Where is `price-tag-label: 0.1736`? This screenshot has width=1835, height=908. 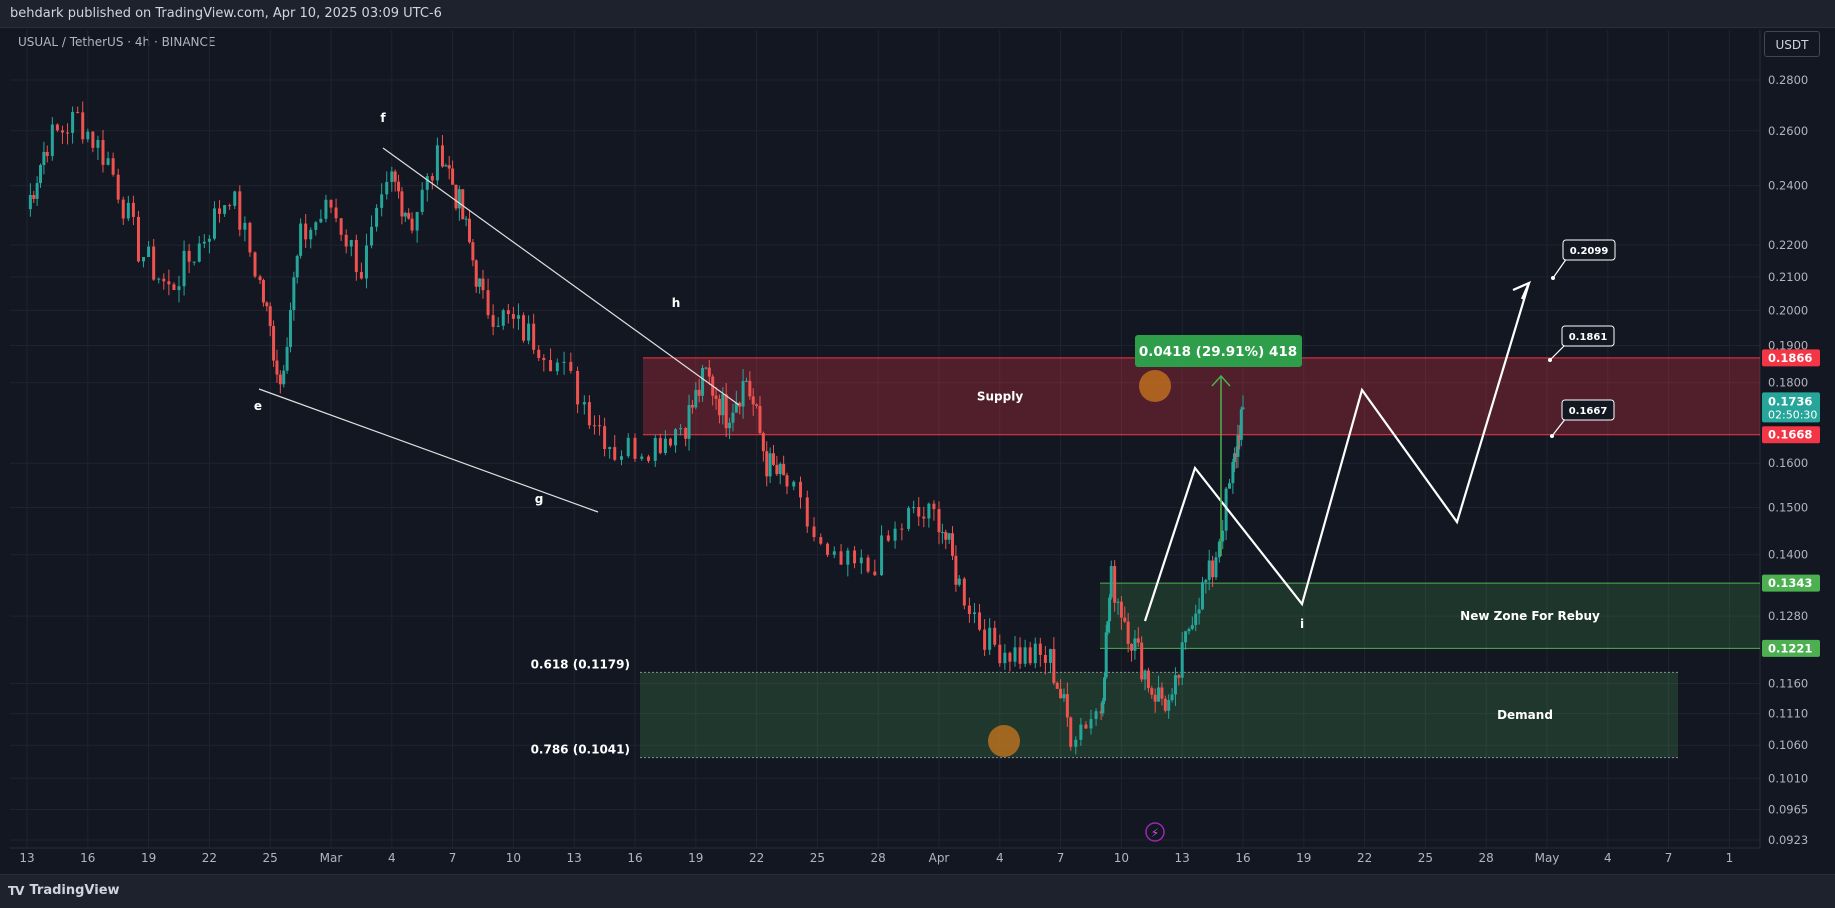 price-tag-label: 0.1736 is located at coordinates (1790, 401).